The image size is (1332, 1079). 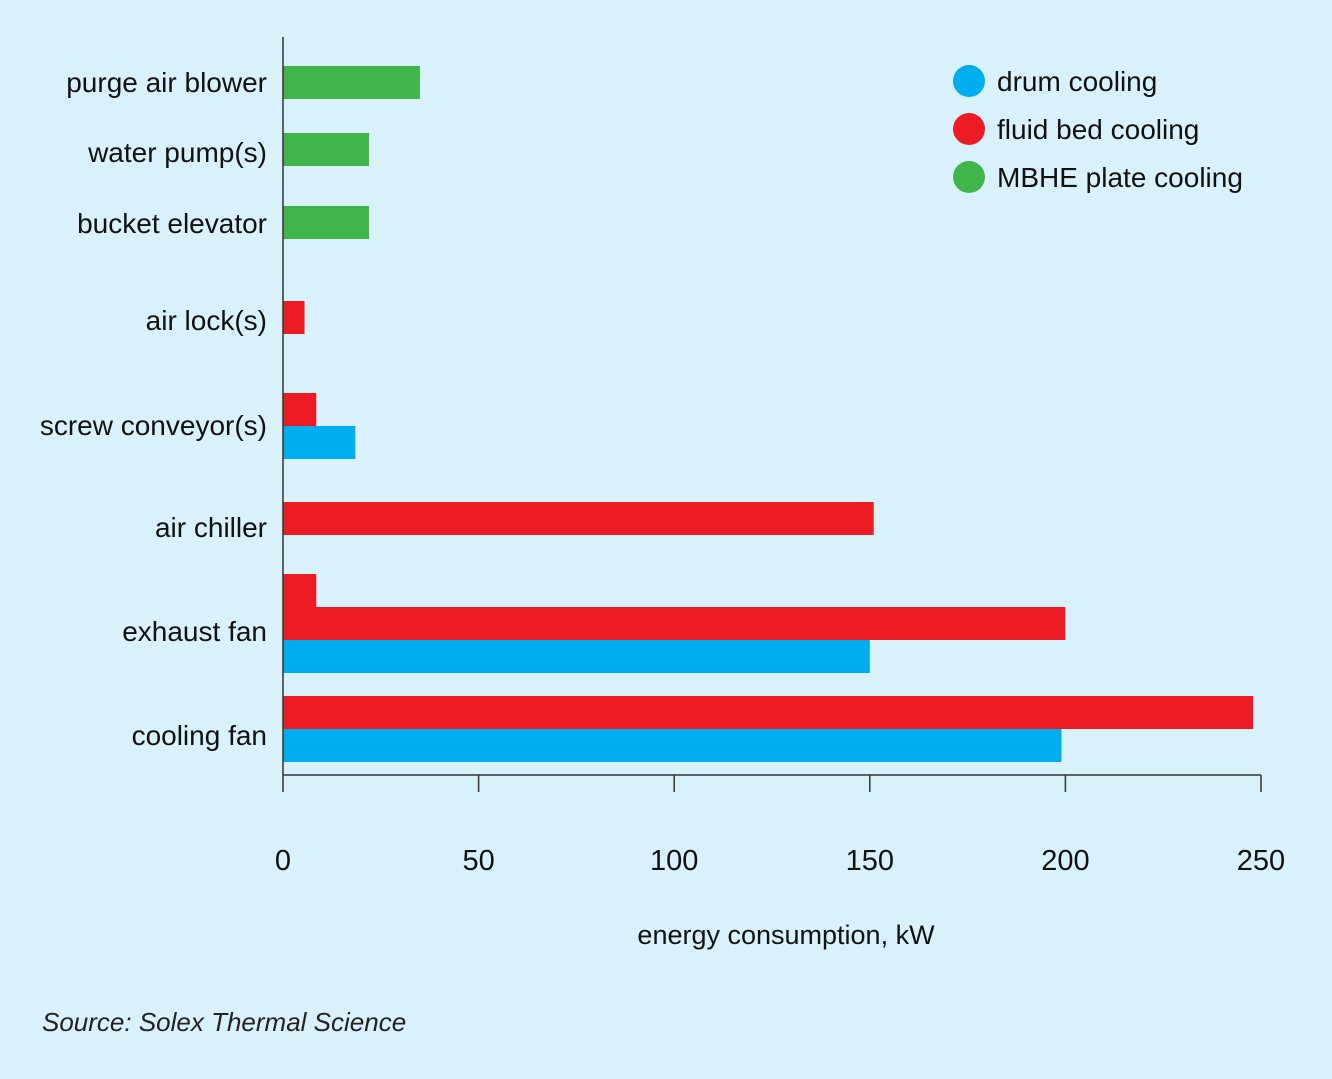 What do you see at coordinates (576, 656) in the screenshot?
I see `bar-exhaust-fan-drum-cooling` at bounding box center [576, 656].